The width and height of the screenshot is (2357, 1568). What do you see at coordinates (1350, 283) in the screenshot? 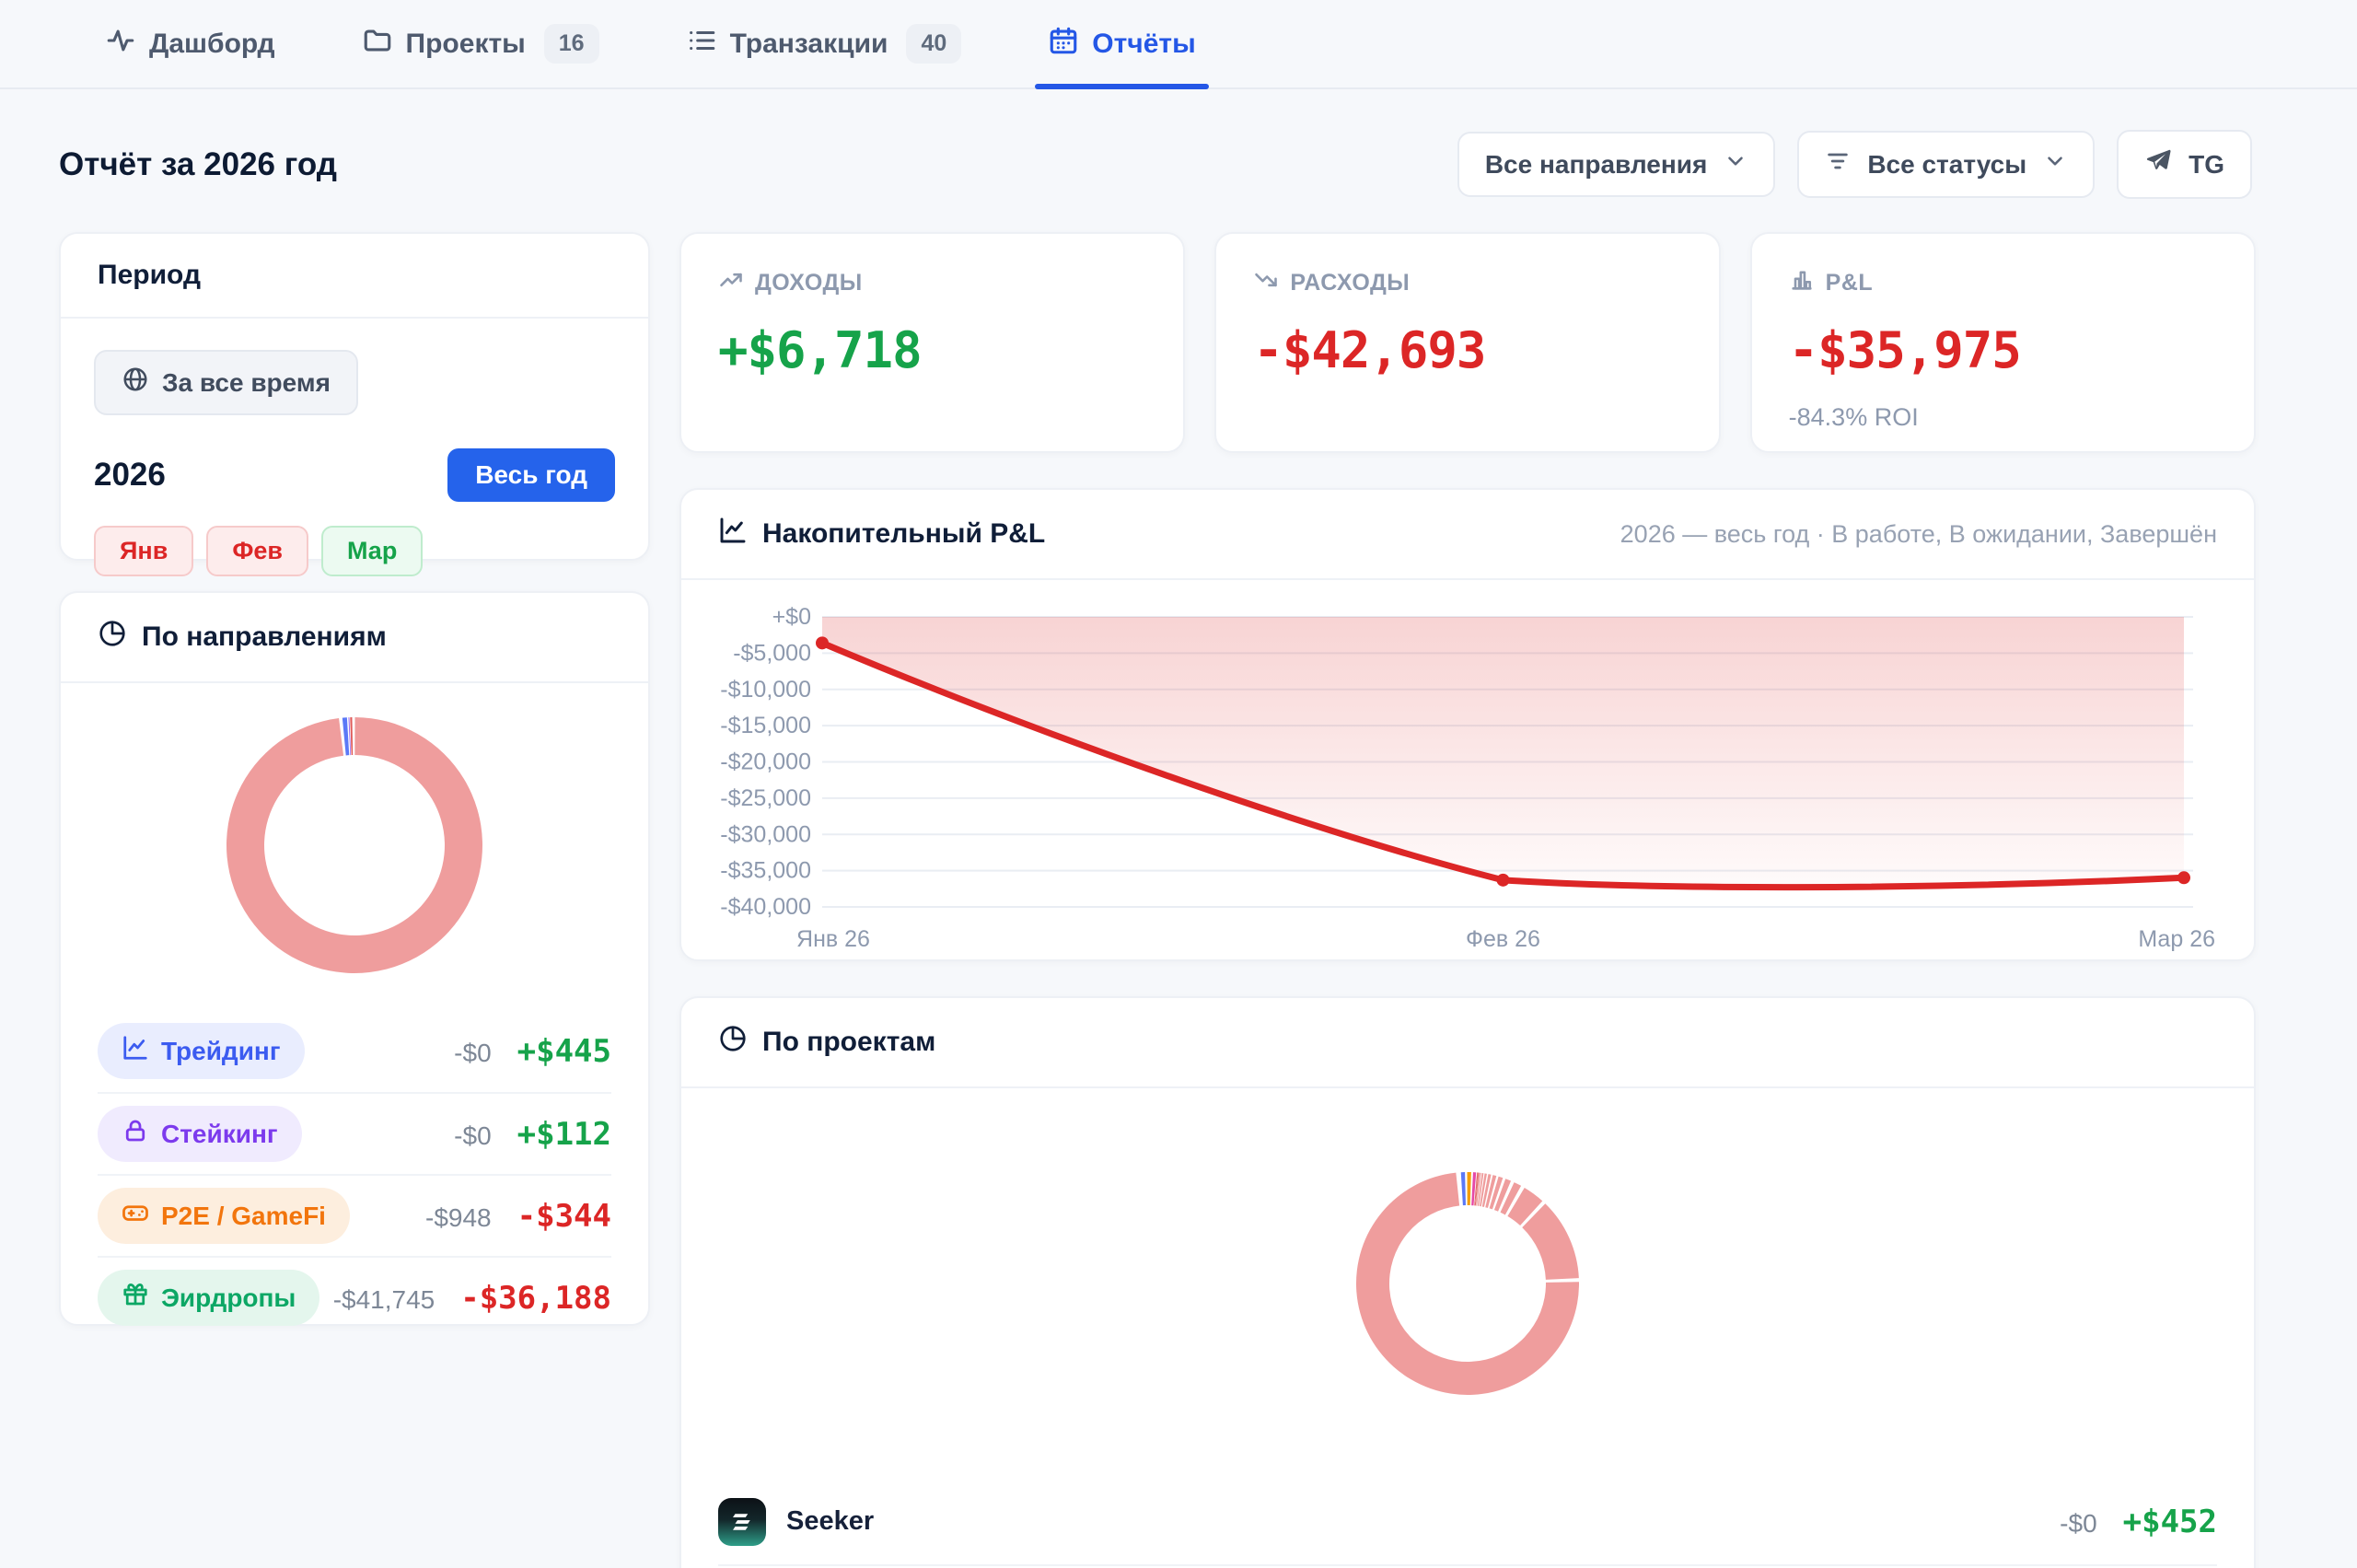
I see `expense-label: РАСХОДЫ` at bounding box center [1350, 283].